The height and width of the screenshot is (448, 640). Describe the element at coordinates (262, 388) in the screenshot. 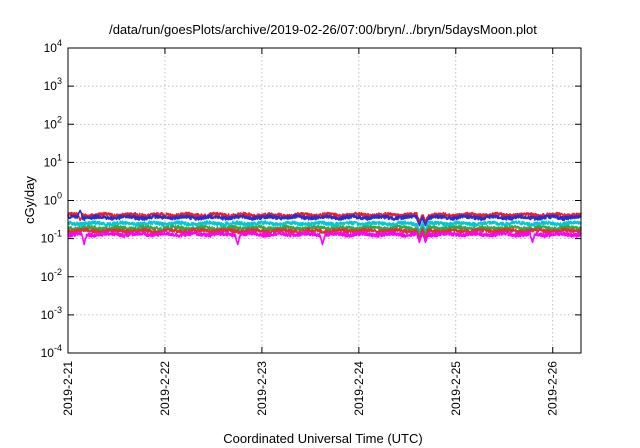

I see `x-tick-label: 2019-2-23` at that location.